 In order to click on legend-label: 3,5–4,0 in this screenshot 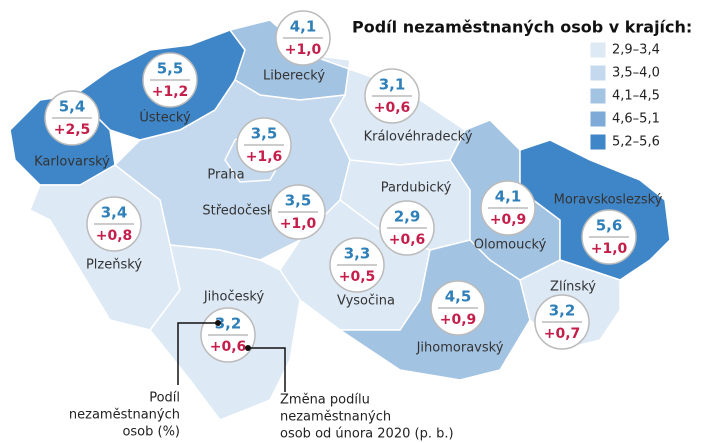, I will do `click(636, 73)`.